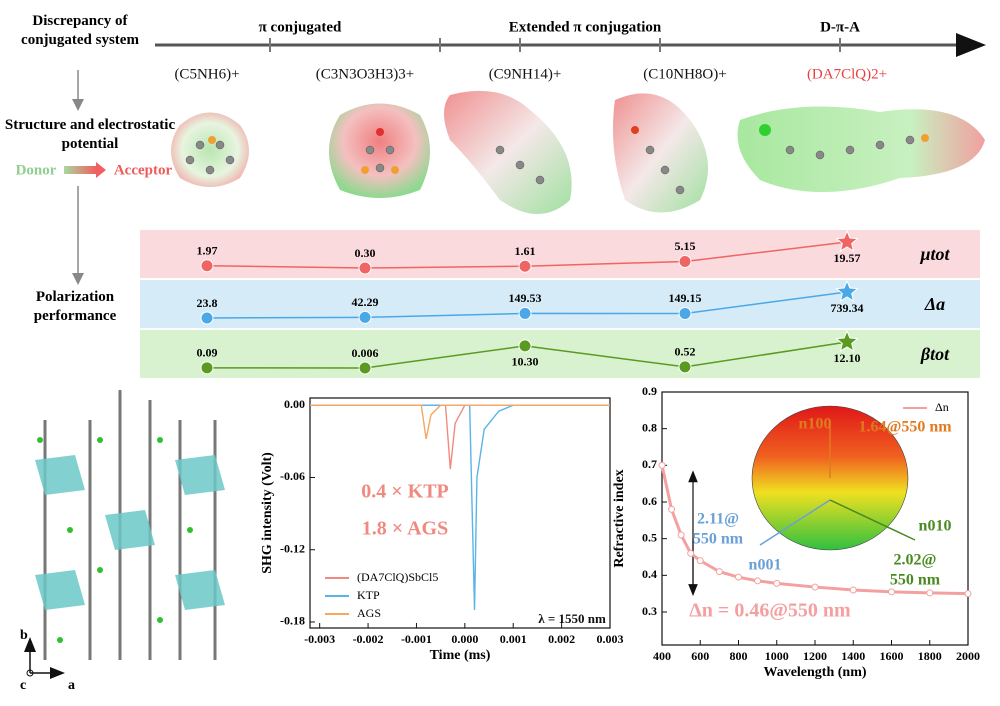 This screenshot has height=706, width=1000. Describe the element at coordinates (80, 30) in the screenshot. I see `axis-title: Discrepancy of conjugated system` at that location.